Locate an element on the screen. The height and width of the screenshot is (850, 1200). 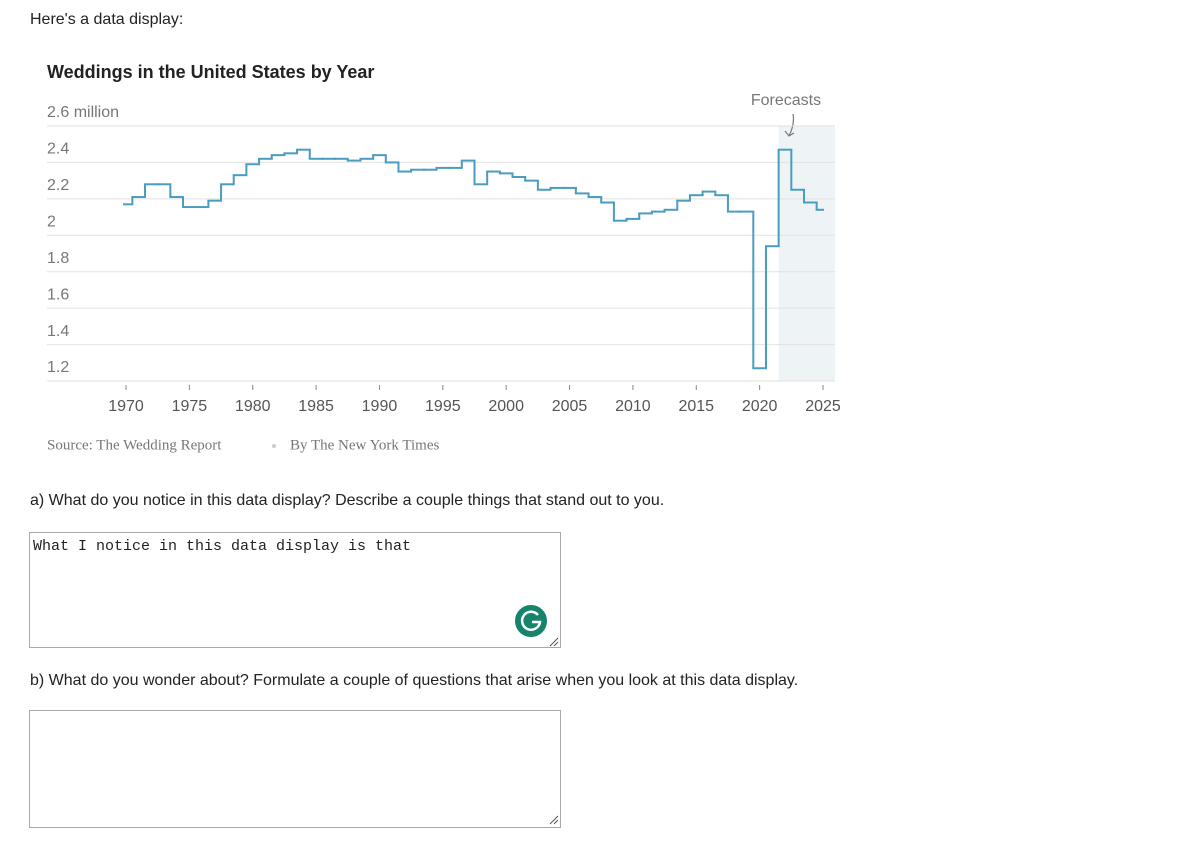
separator is located at coordinates (274, 446).